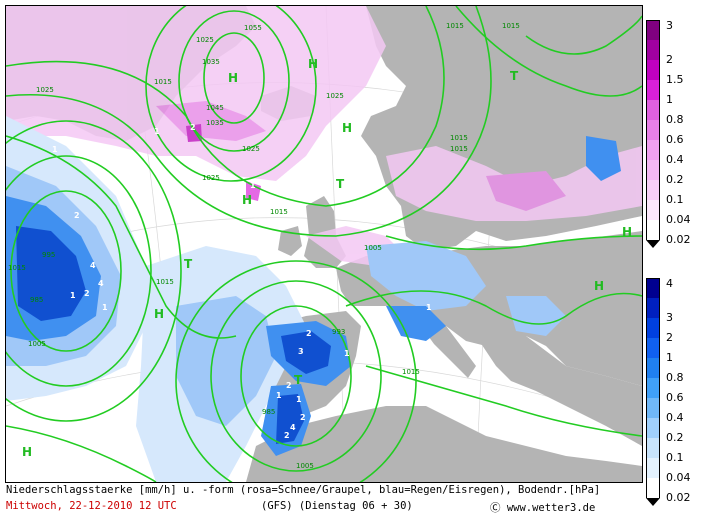 The width and height of the screenshot is (705, 520). I want to click on rain-legend-label: 1, so click(669, 357).